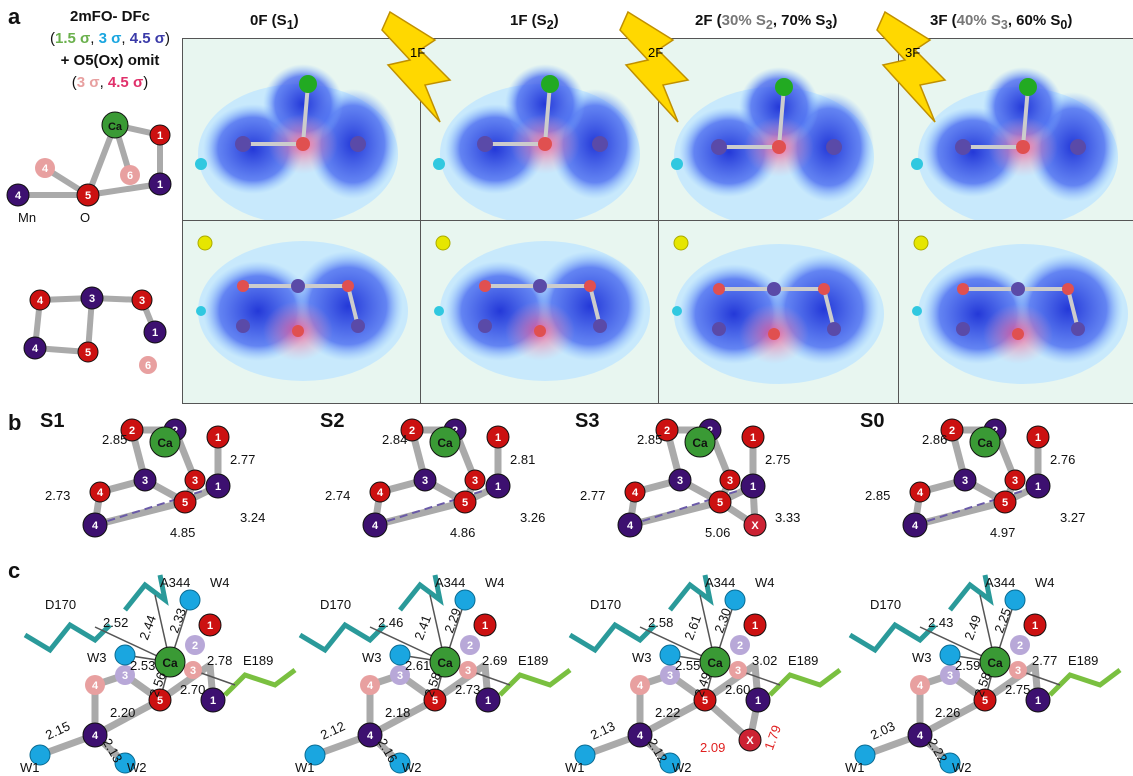 This screenshot has height=776, width=1133. I want to click on density-map-r0-c2, so click(779, 130).